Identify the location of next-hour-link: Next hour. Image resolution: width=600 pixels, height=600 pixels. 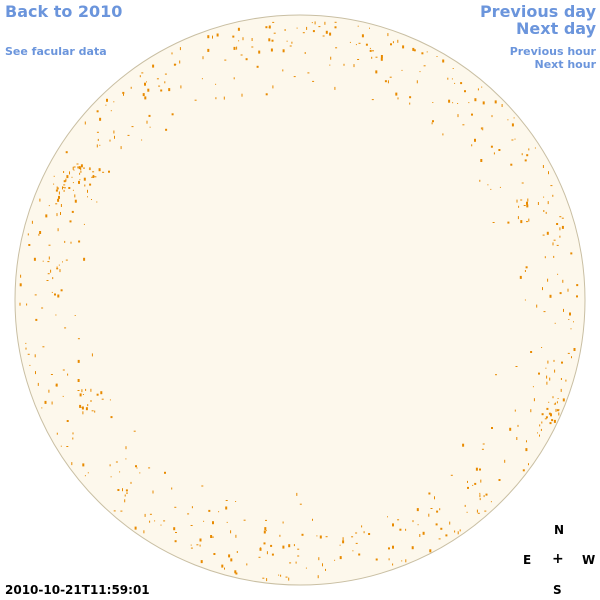
(565, 64).